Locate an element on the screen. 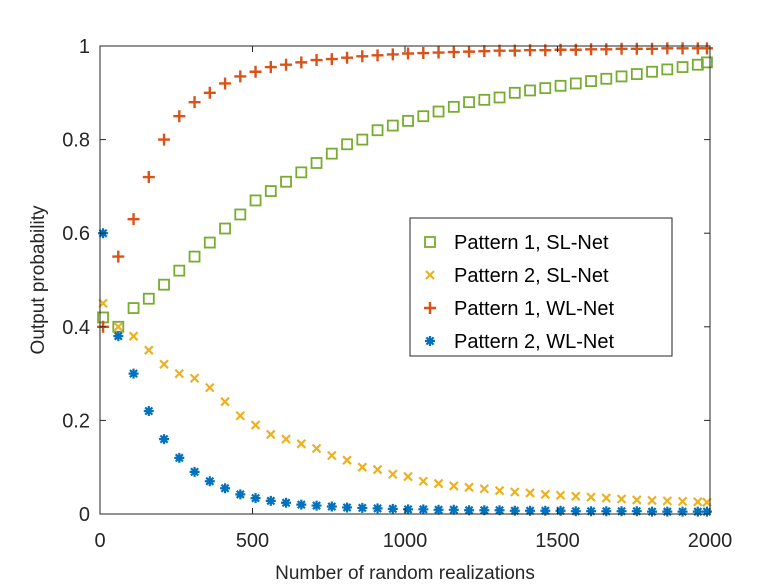 The height and width of the screenshot is (586, 781). legend-label: Pattern 1, WL-Net is located at coordinates (534, 309).